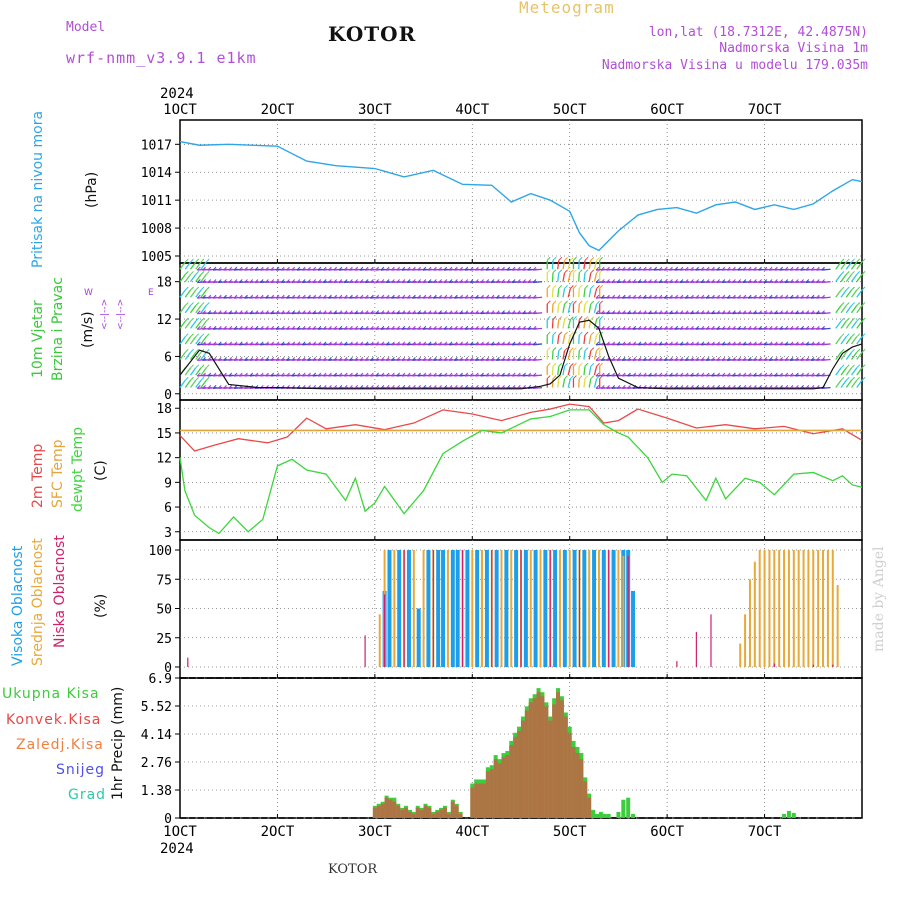 The image size is (900, 900). I want to click on y-tick-label: 6, so click(168, 508).